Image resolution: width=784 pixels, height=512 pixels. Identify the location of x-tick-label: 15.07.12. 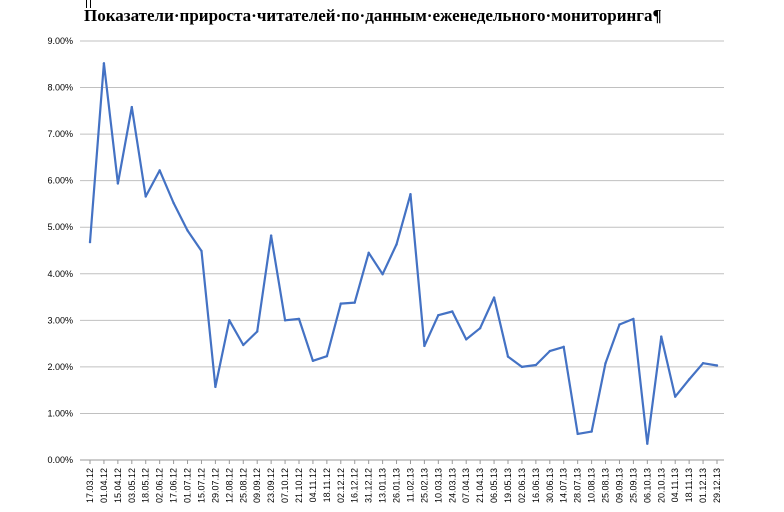
(201, 485).